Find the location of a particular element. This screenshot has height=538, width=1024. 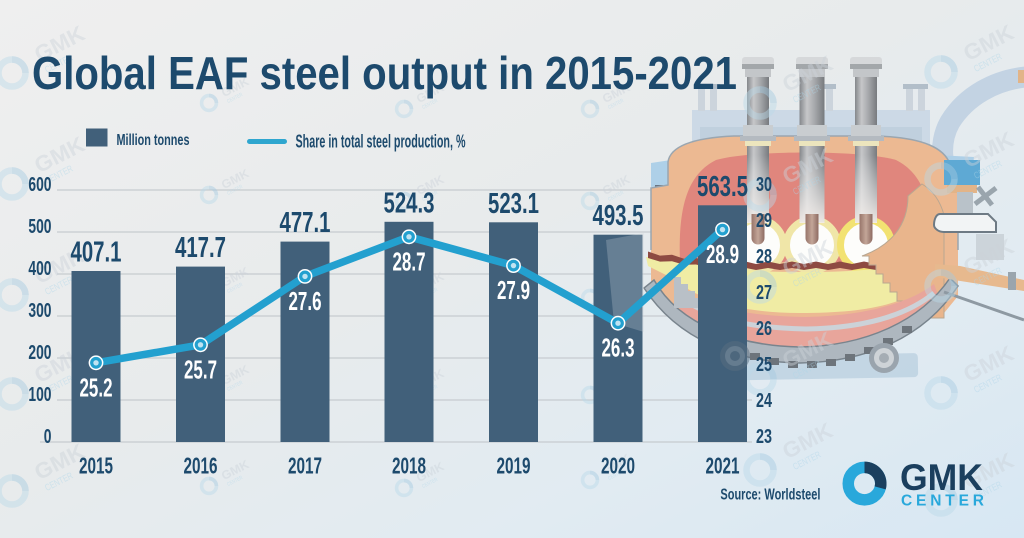

svg-text: 2016 is located at coordinates (201, 466).